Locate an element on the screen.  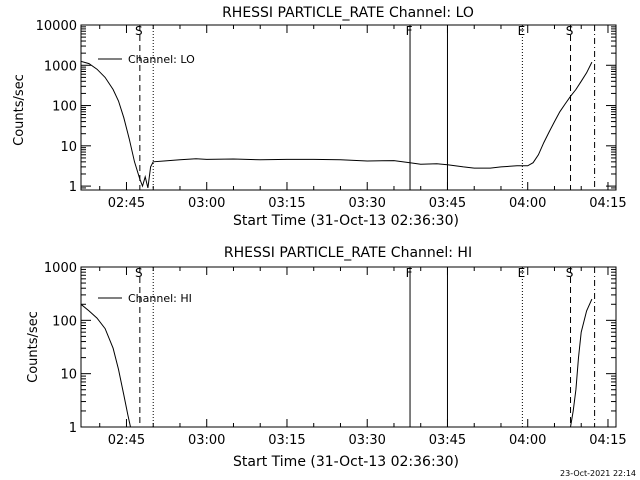
chart-hi-xtick-label: 04:00 is located at coordinates (527, 440).